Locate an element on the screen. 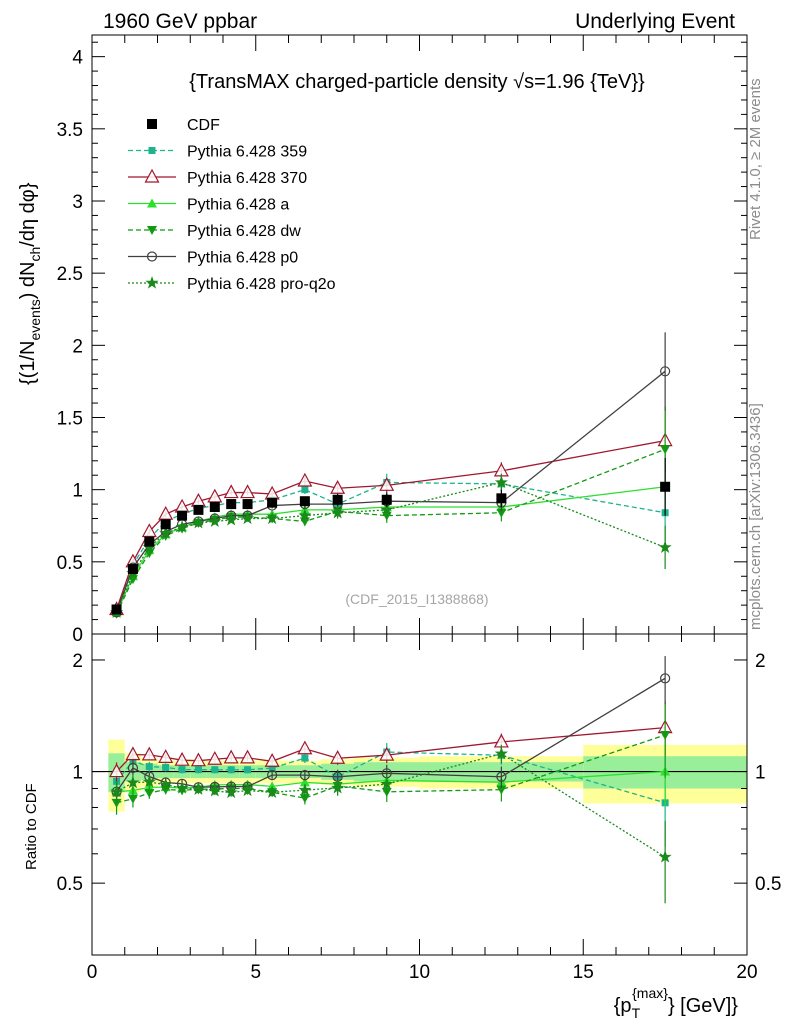  rivet-label: Rivet 4.1.0, ≥ 2M events is located at coordinates (755, 159).